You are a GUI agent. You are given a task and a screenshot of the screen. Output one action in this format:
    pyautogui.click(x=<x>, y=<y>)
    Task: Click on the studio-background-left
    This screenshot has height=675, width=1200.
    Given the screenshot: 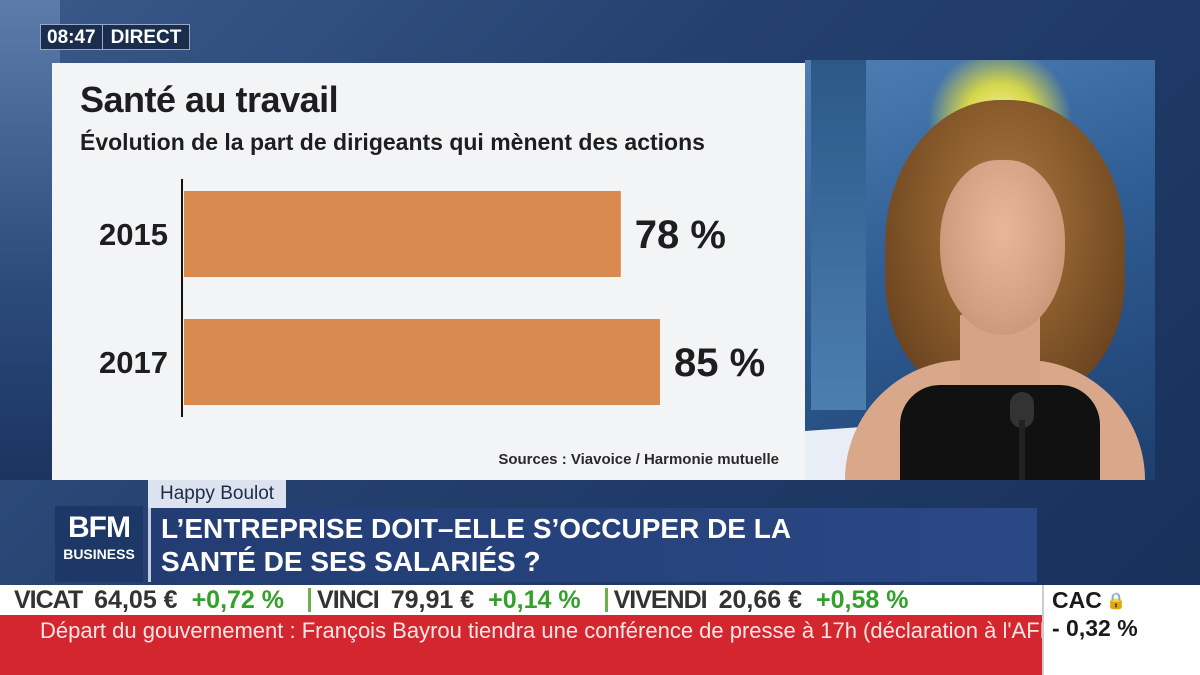 What is the action you would take?
    pyautogui.click(x=30, y=240)
    